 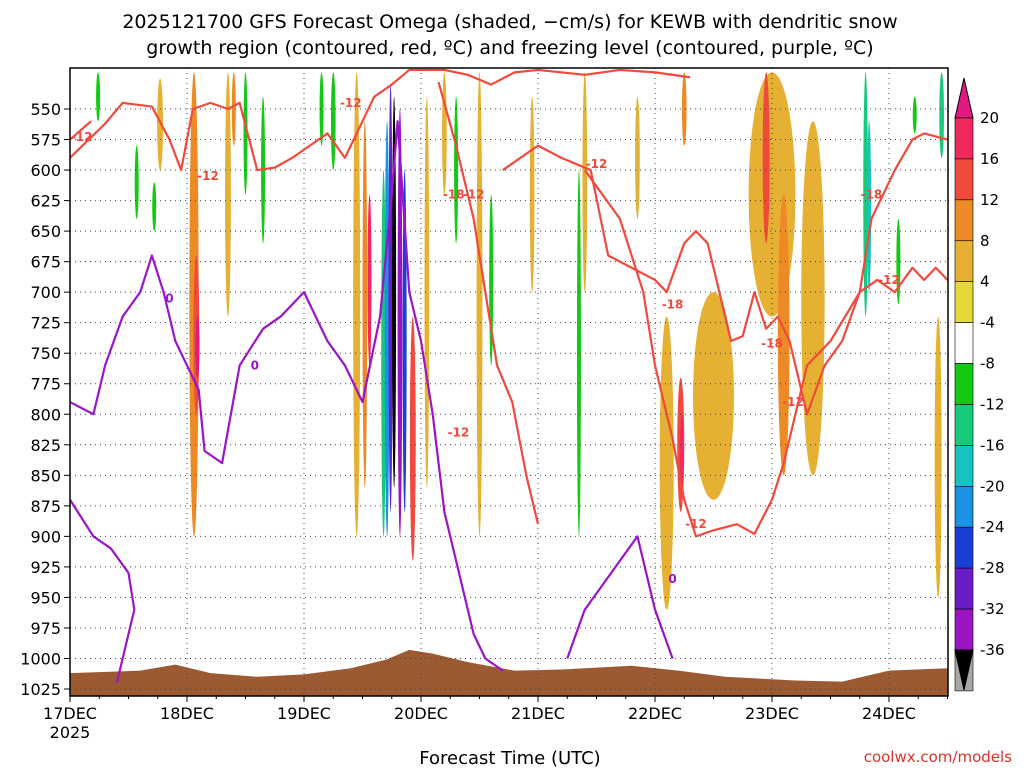 What do you see at coordinates (772, 343) in the screenshot?
I see `dgz-label-7: -18` at bounding box center [772, 343].